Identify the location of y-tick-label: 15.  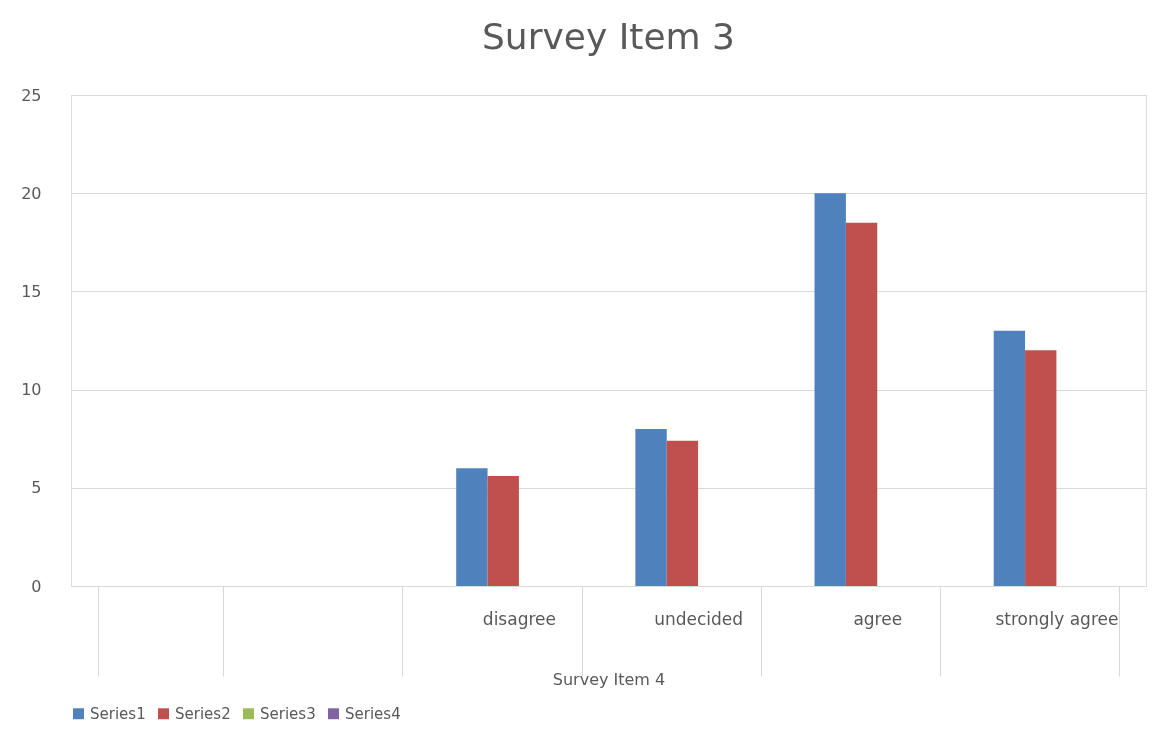
(31, 291).